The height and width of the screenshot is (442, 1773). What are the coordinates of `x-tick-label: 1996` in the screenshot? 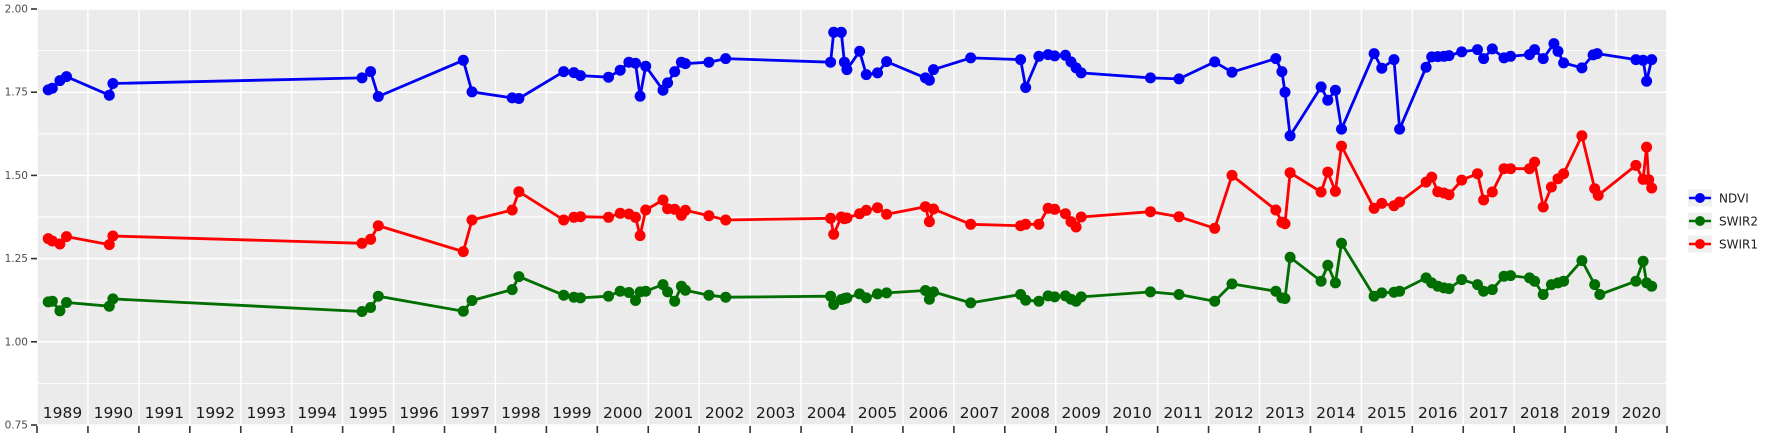 It's located at (418, 413).